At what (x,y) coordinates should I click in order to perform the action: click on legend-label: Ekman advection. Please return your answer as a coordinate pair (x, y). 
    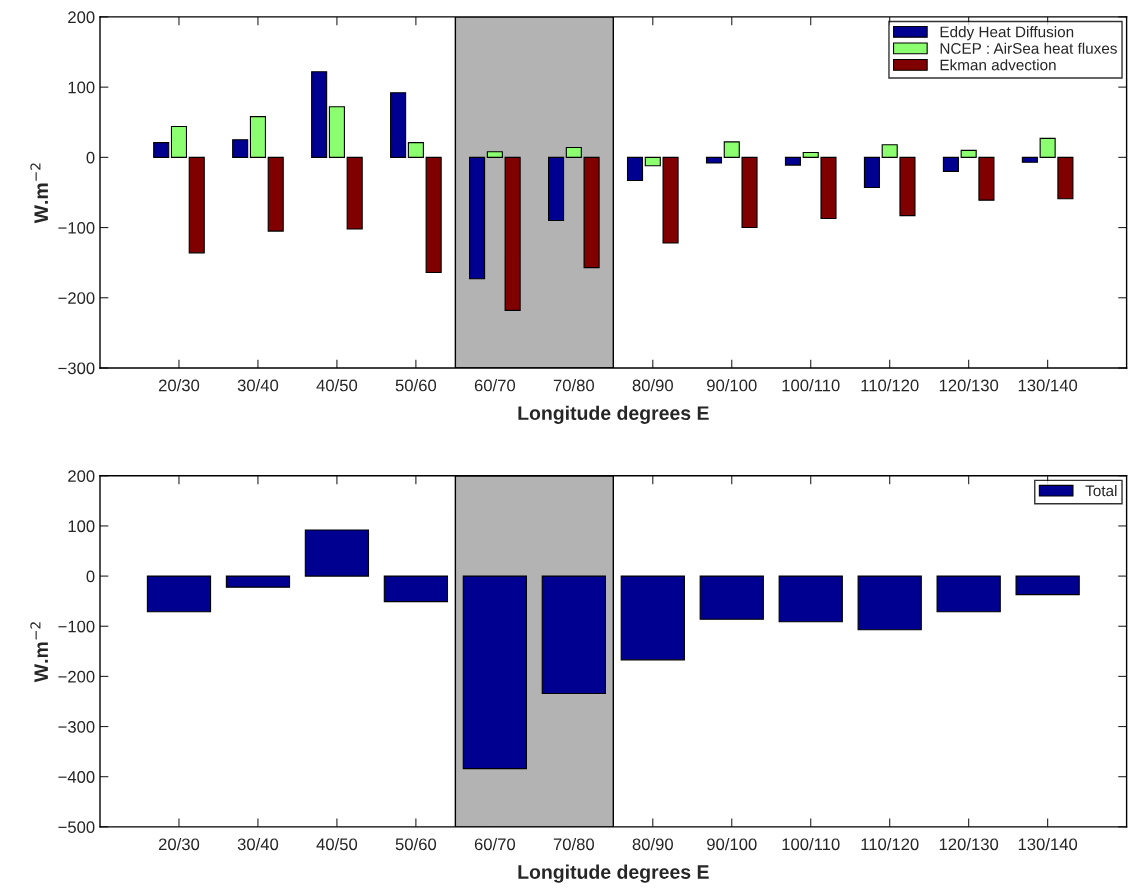
    Looking at the image, I should click on (998, 65).